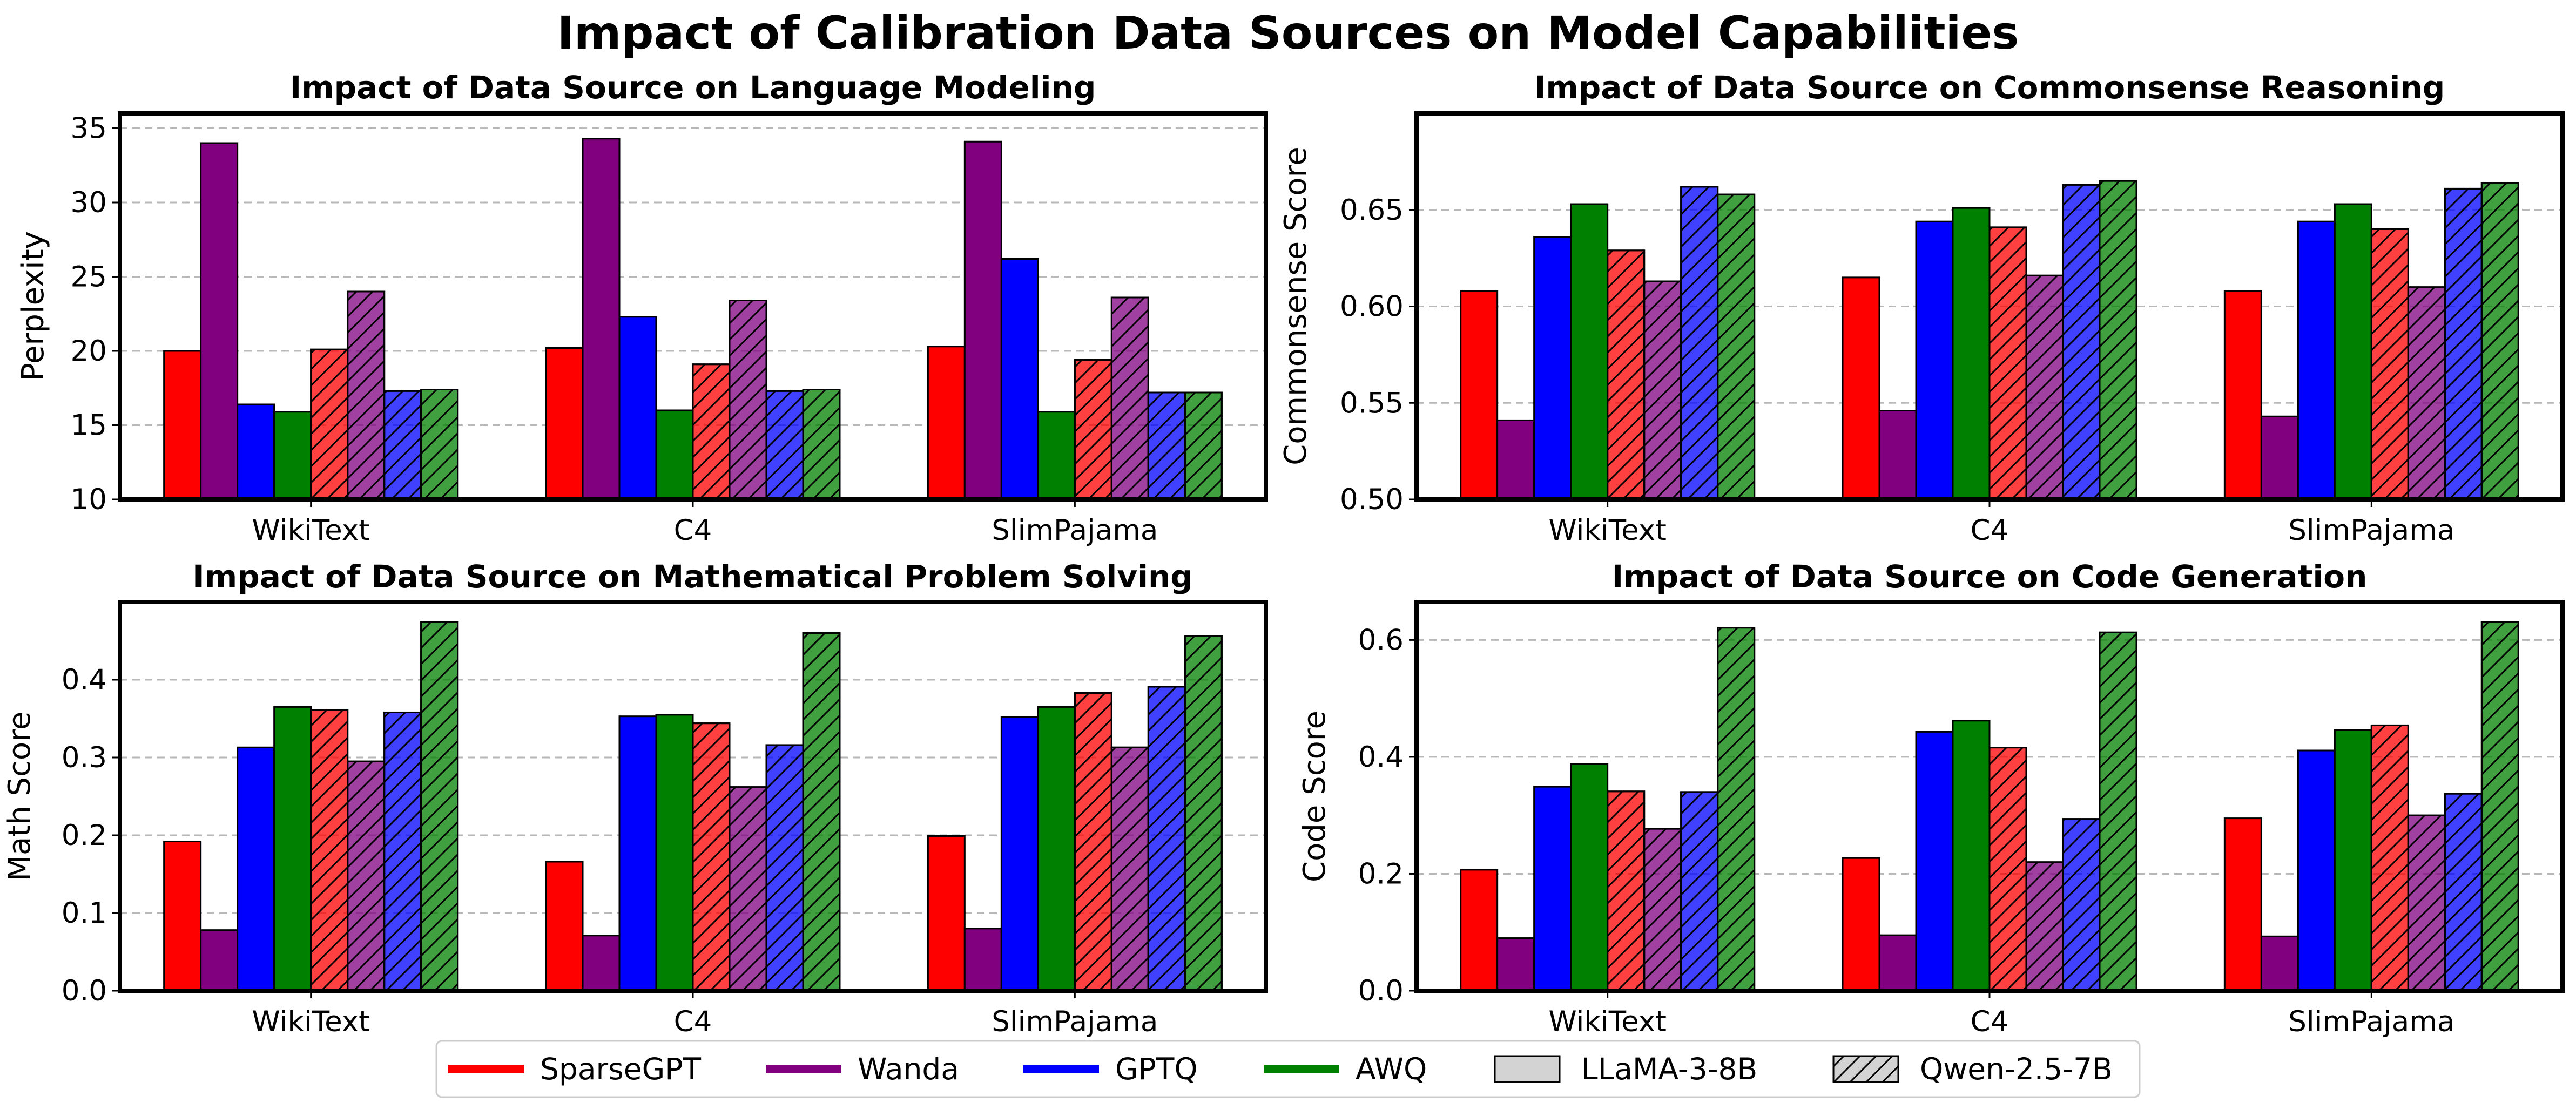  Describe the element at coordinates (1056, 849) in the screenshot. I see `bar-awq-llama-3-8b-slimpajama` at that location.